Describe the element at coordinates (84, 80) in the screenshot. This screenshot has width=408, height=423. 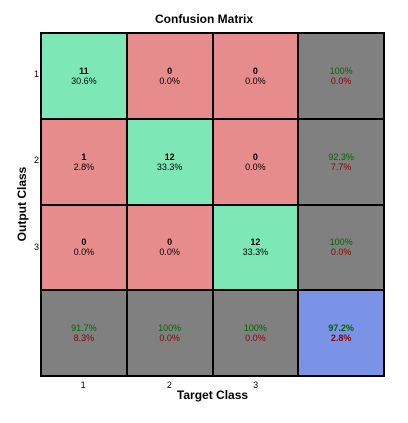
I see `cell-percent: 30.6%` at that location.